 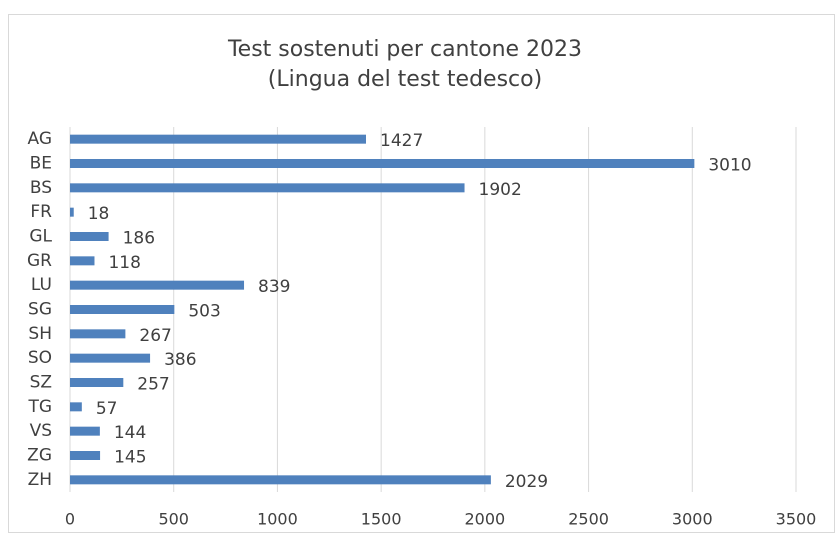 What do you see at coordinates (405, 79) in the screenshot?
I see `chart-subtitle: (Lingua del test tedesco)` at bounding box center [405, 79].